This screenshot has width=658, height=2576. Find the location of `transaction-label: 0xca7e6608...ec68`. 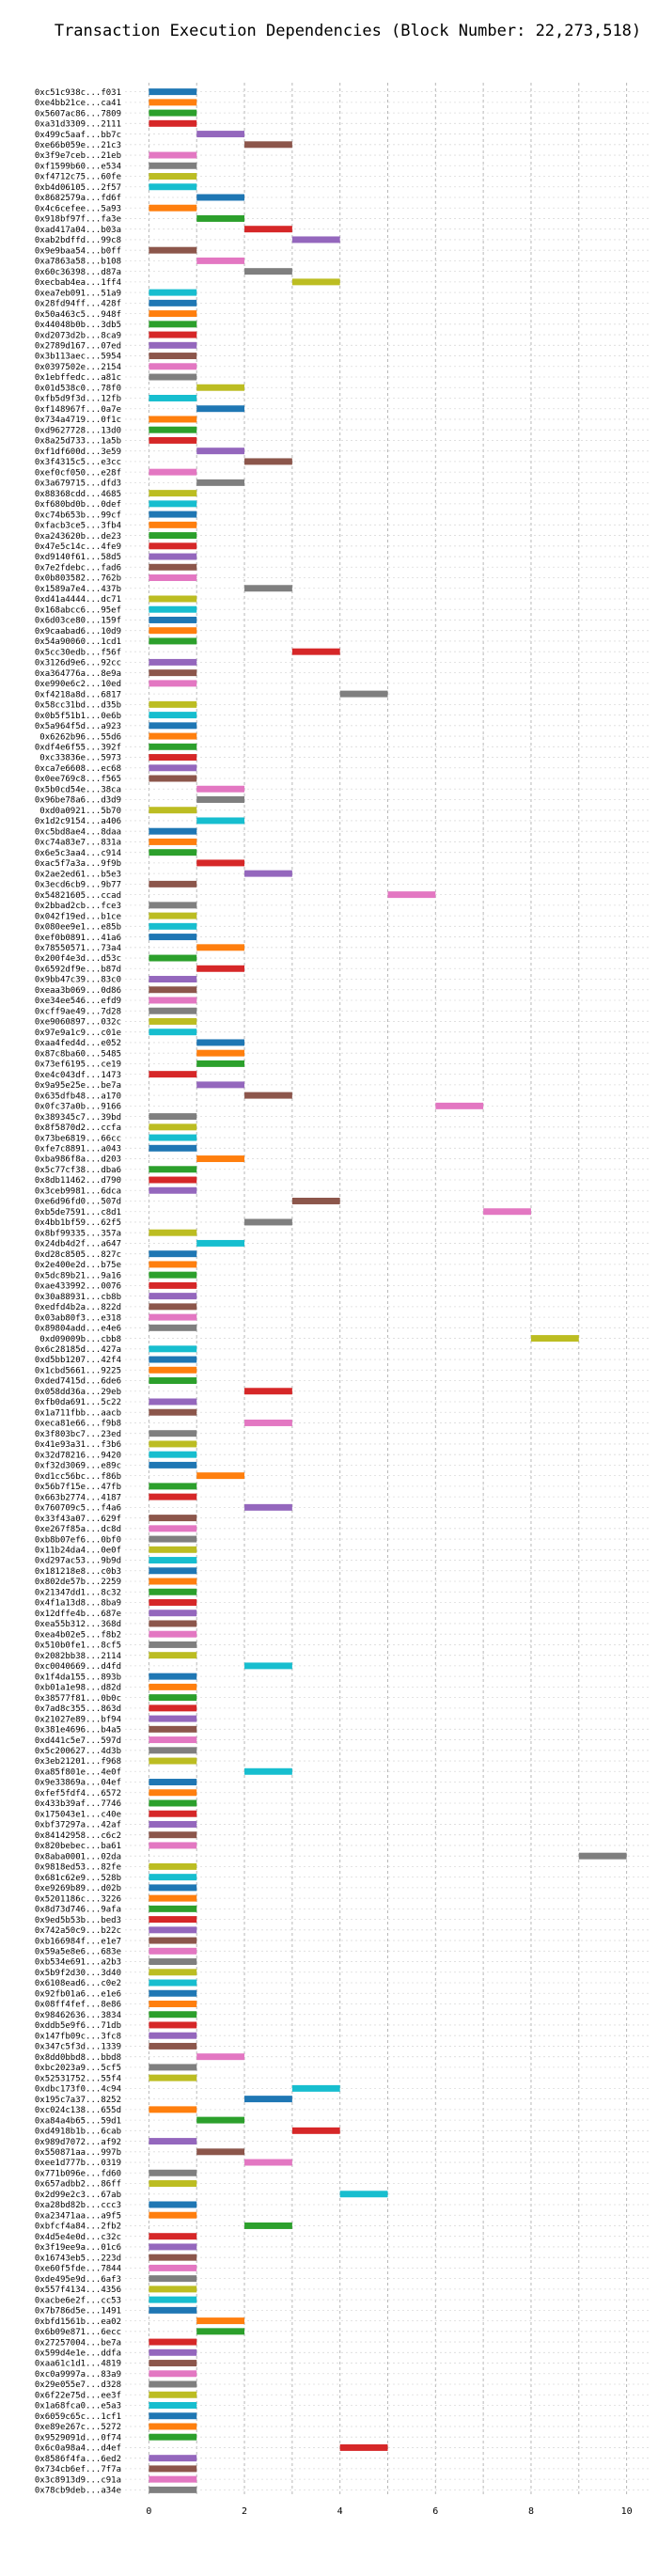

transaction-label: 0xca7e6608...ec68 is located at coordinates (78, 769).